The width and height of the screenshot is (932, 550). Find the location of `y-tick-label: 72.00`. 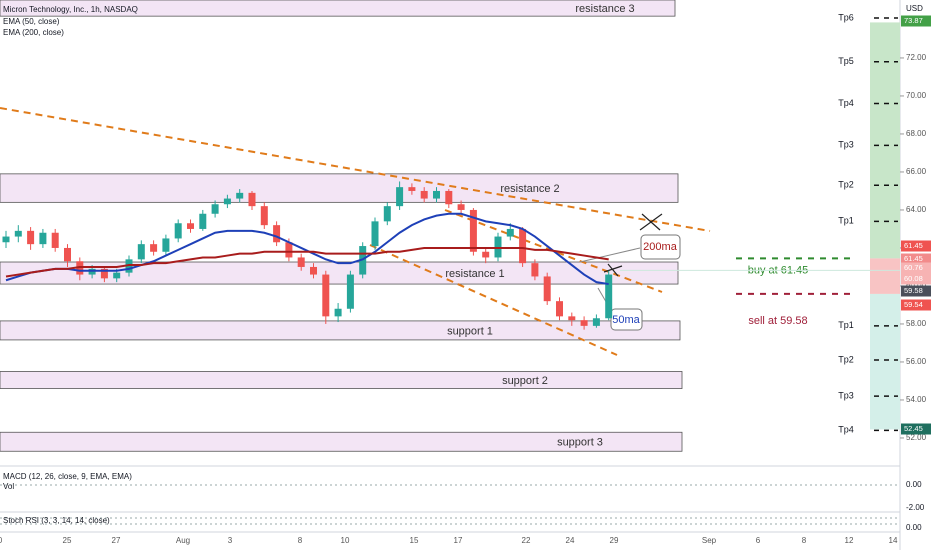

y-tick-label: 72.00 is located at coordinates (916, 57).